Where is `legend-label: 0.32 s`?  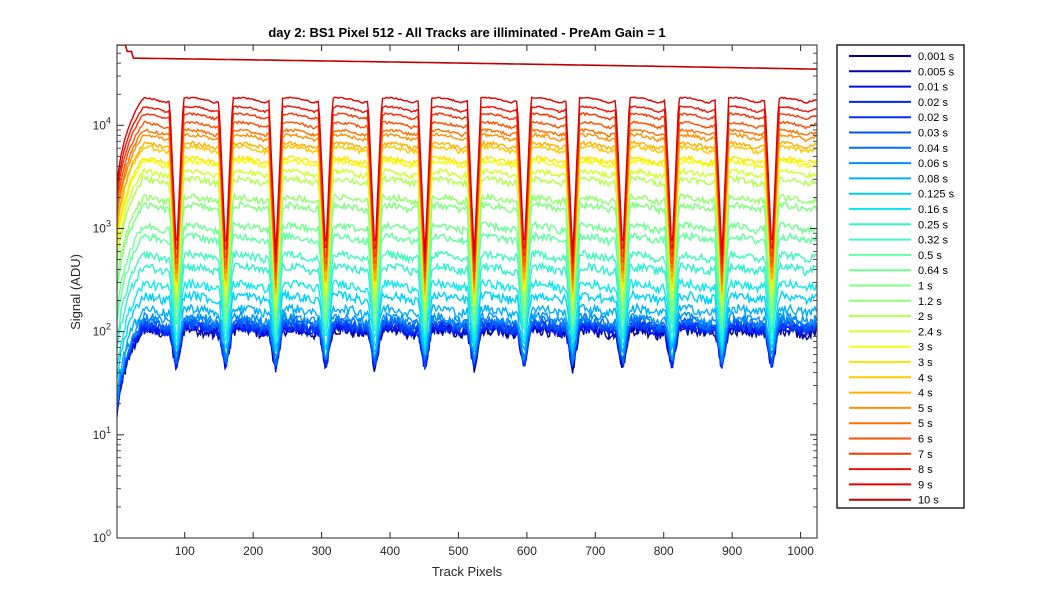
legend-label: 0.32 s is located at coordinates (933, 241).